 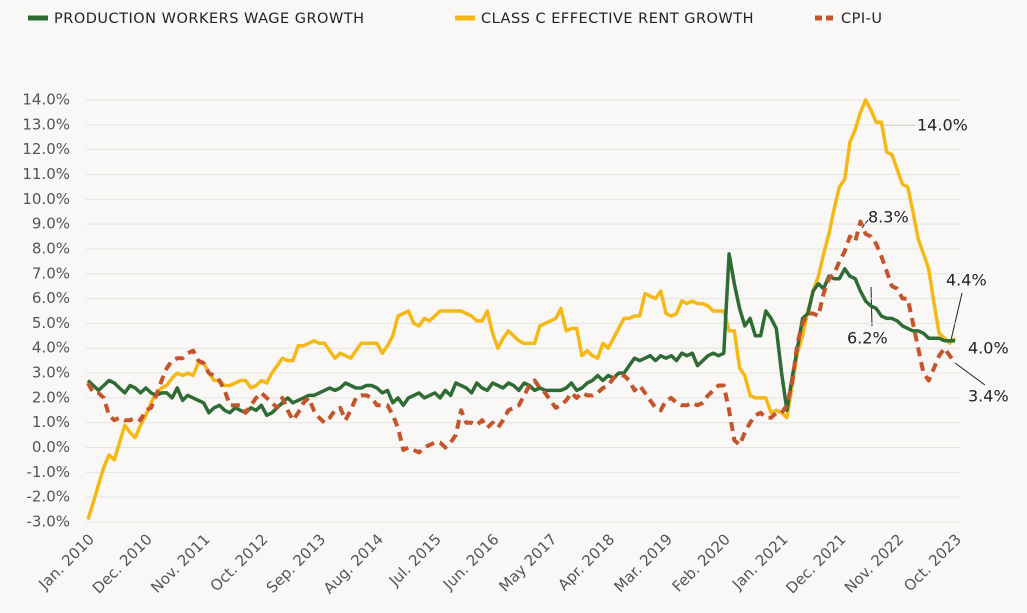 I want to click on y-tick-label: 6.0%, so click(x=51, y=298).